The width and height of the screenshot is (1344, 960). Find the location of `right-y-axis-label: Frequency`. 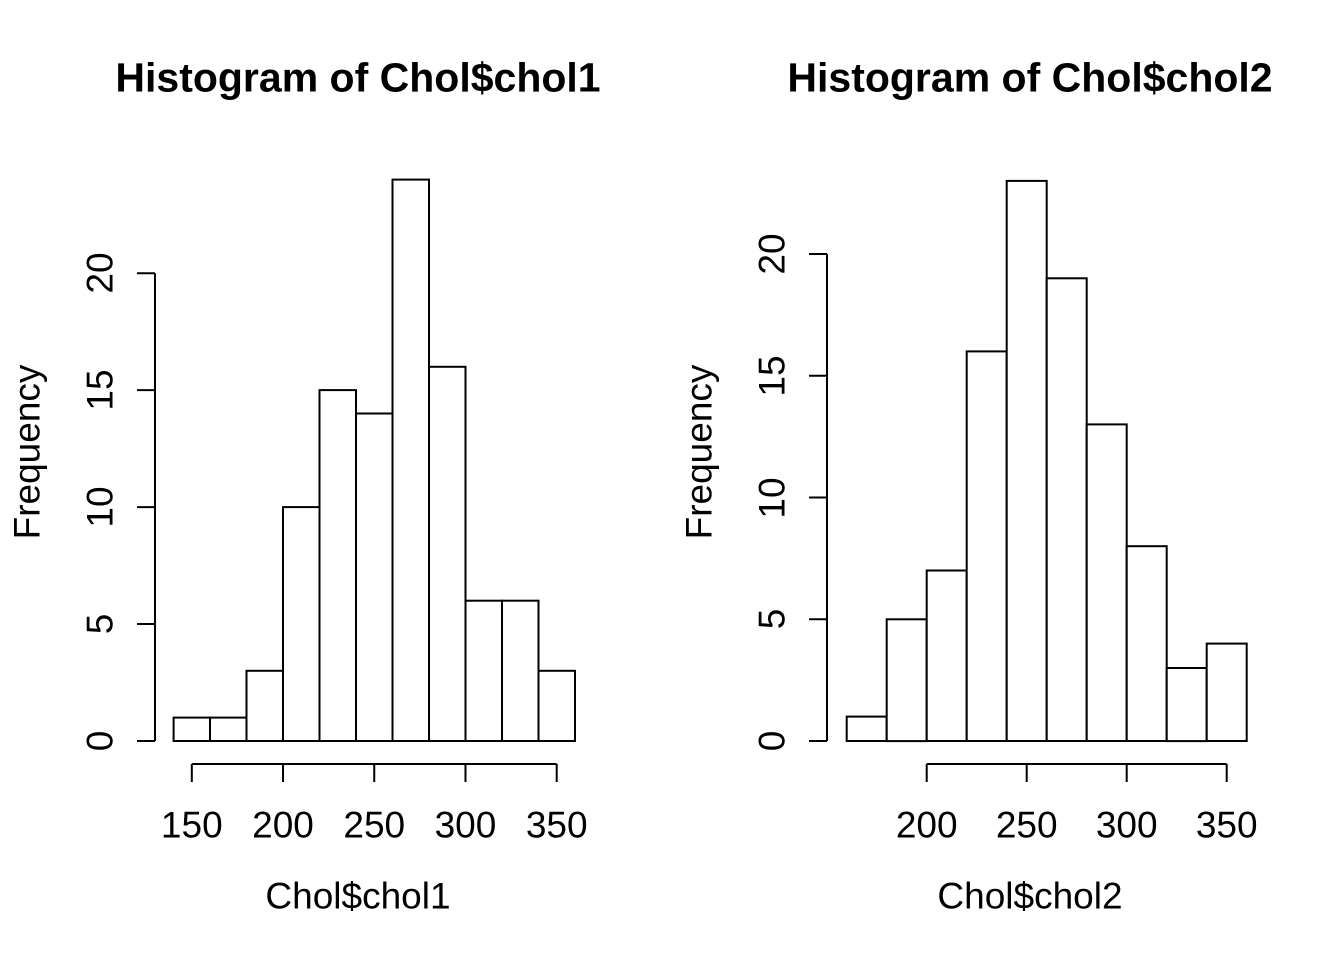

right-y-axis-label: Frequency is located at coordinates (699, 452).